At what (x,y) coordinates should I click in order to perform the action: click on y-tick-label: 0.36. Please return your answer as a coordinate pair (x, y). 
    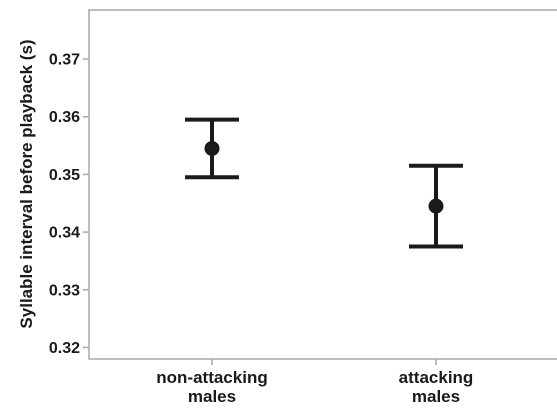
    Looking at the image, I should click on (64, 117).